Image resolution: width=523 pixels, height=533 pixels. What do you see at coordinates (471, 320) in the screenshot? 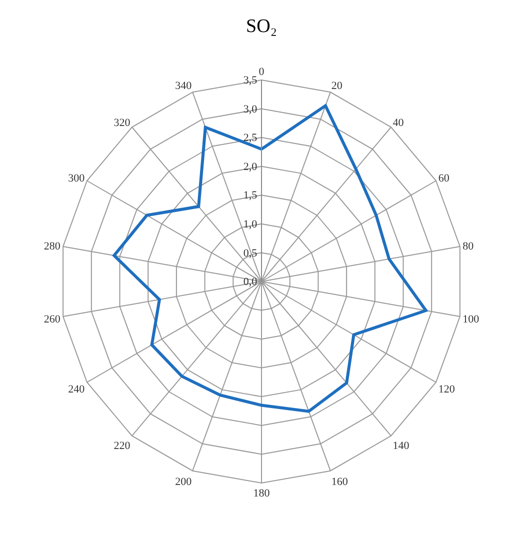
I see `spoke-label: 100` at bounding box center [471, 320].